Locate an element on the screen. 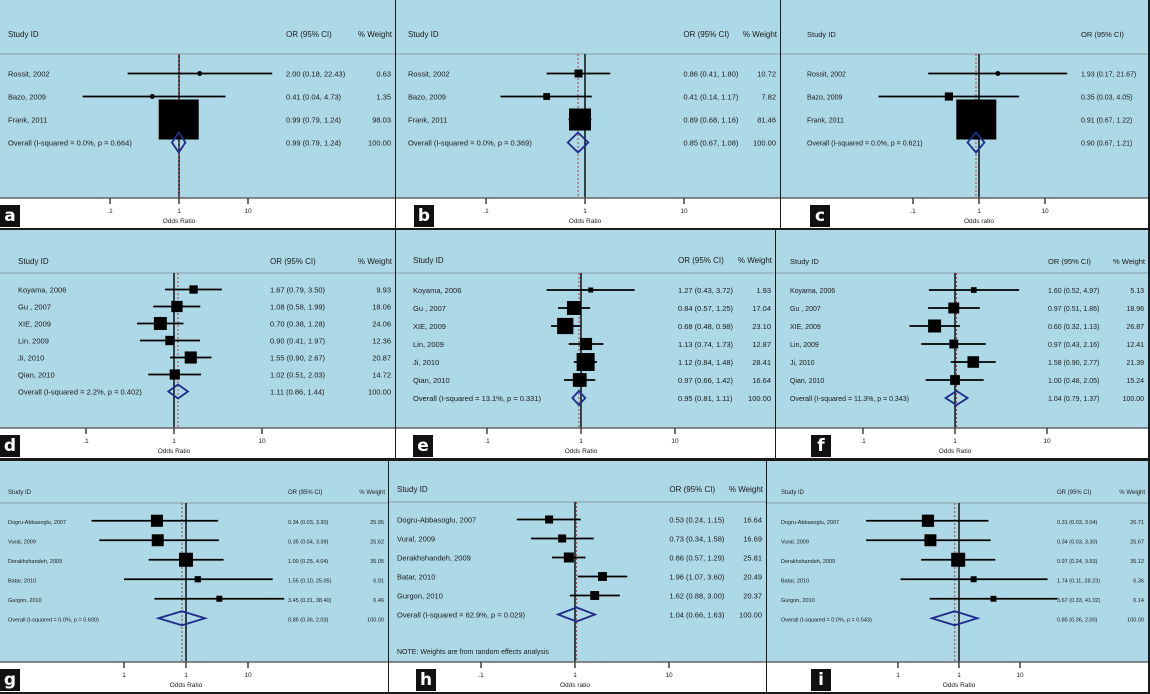 This screenshot has height=694, width=1150. x-tick-label: 1 is located at coordinates (124, 675).